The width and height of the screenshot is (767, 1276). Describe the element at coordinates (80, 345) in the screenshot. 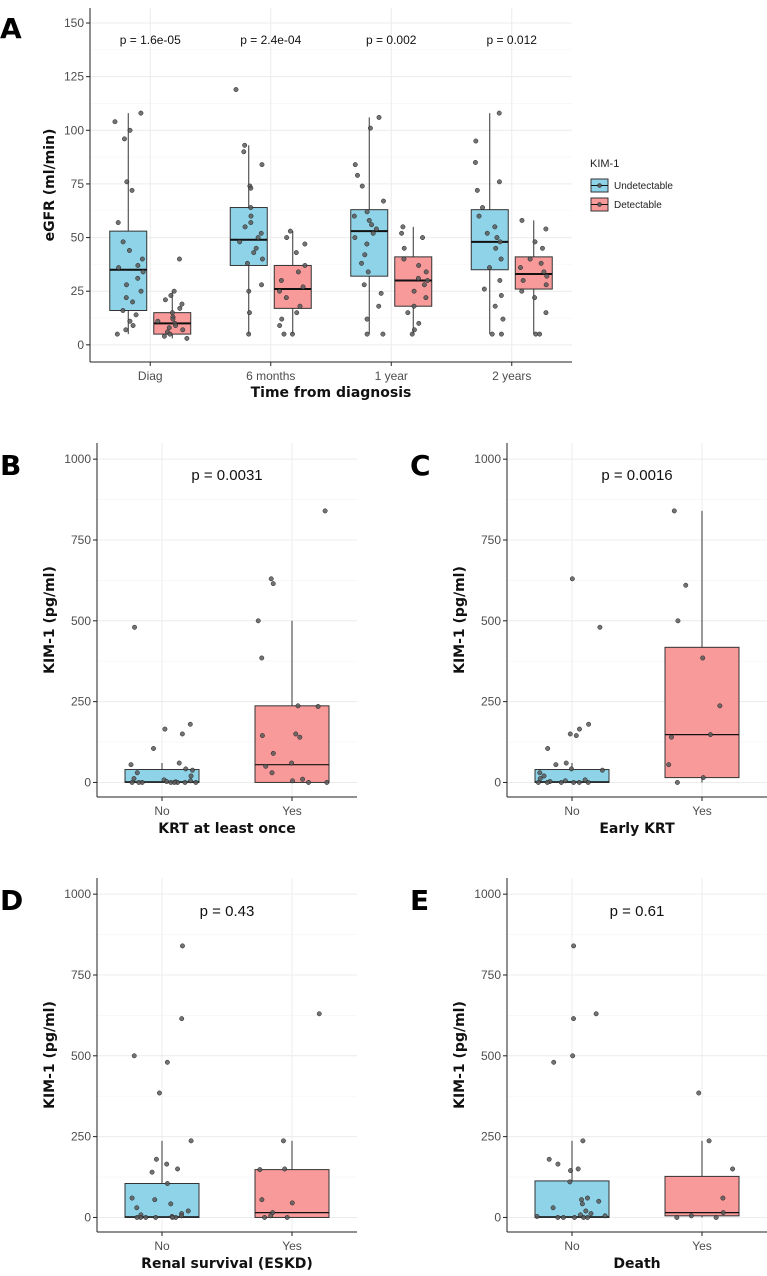

I see `y-tick-label: 0` at that location.